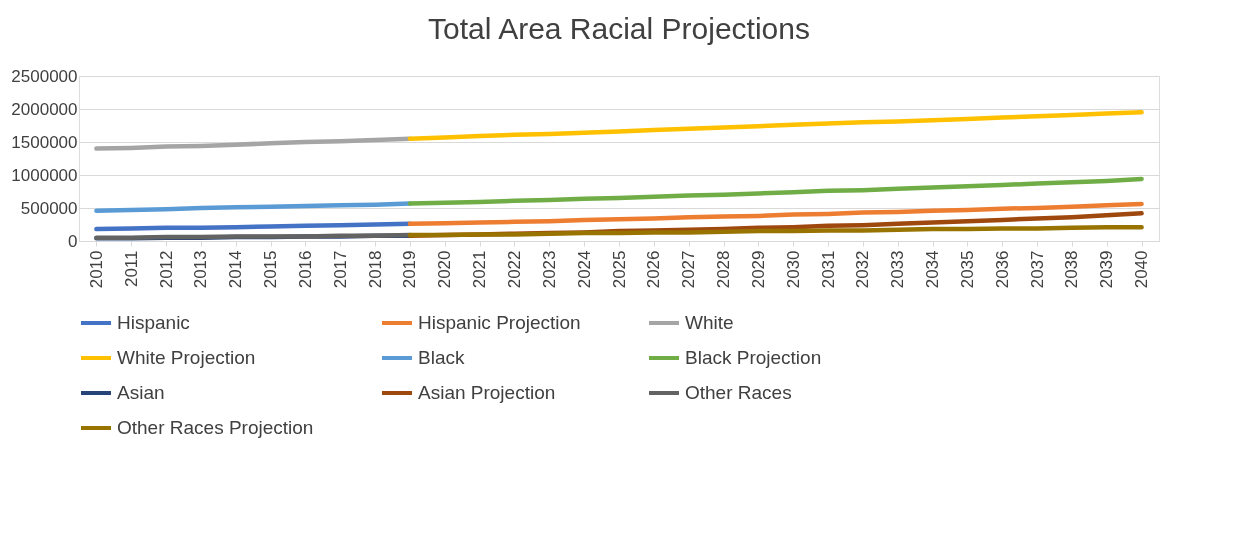  What do you see at coordinates (753, 357) in the screenshot?
I see `legend-label: Black Projection` at bounding box center [753, 357].